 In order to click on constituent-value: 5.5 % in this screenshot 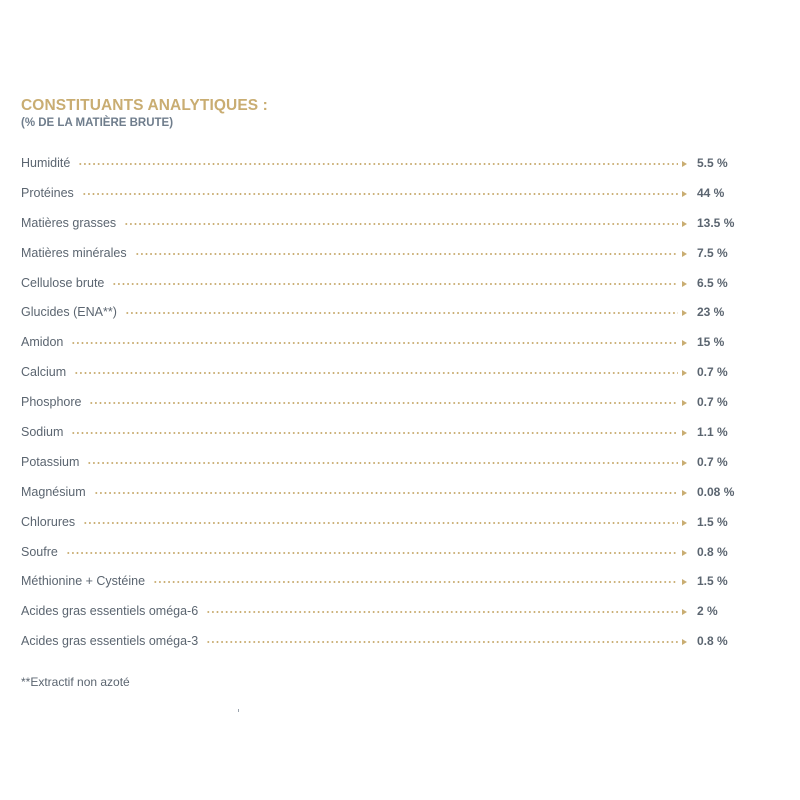, I will do `click(712, 162)`.